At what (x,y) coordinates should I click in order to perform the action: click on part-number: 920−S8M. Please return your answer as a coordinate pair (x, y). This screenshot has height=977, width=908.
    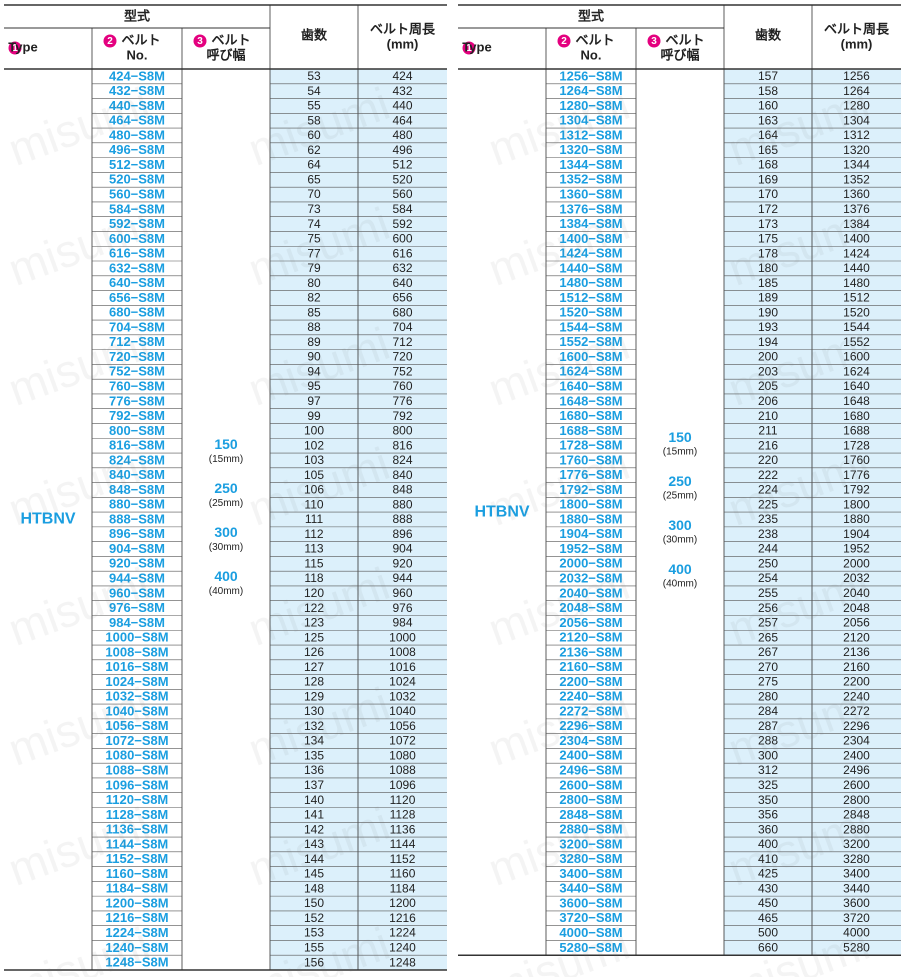
    Looking at the image, I should click on (137, 563).